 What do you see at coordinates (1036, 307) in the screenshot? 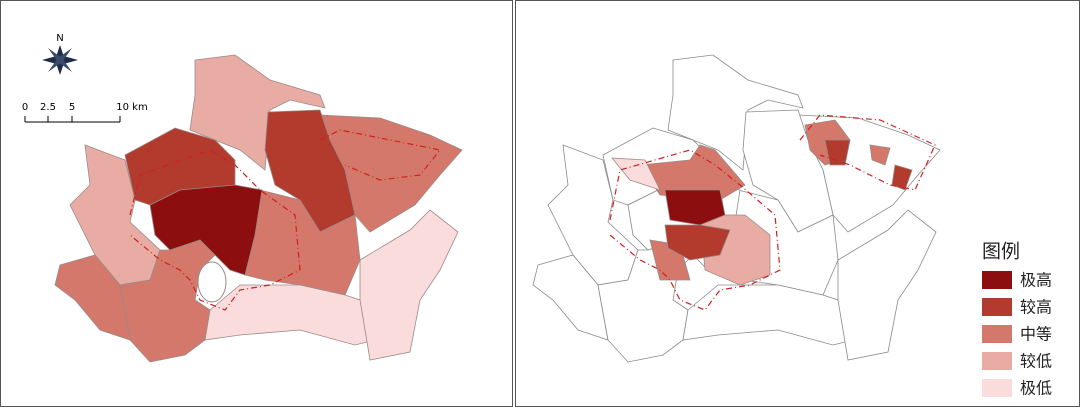
I see `legend-label: 较高` at bounding box center [1036, 307].